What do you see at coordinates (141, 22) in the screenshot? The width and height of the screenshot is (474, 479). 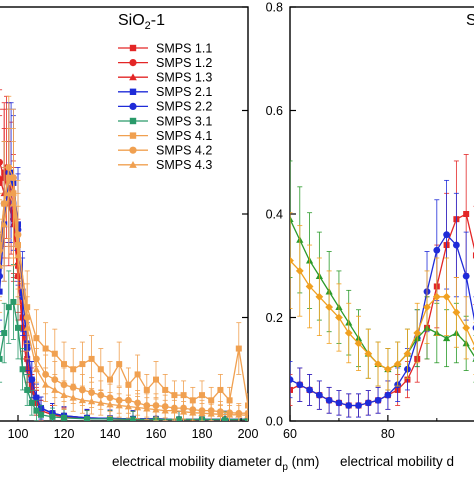 I see `panel-title: SiO2-1` at bounding box center [141, 22].